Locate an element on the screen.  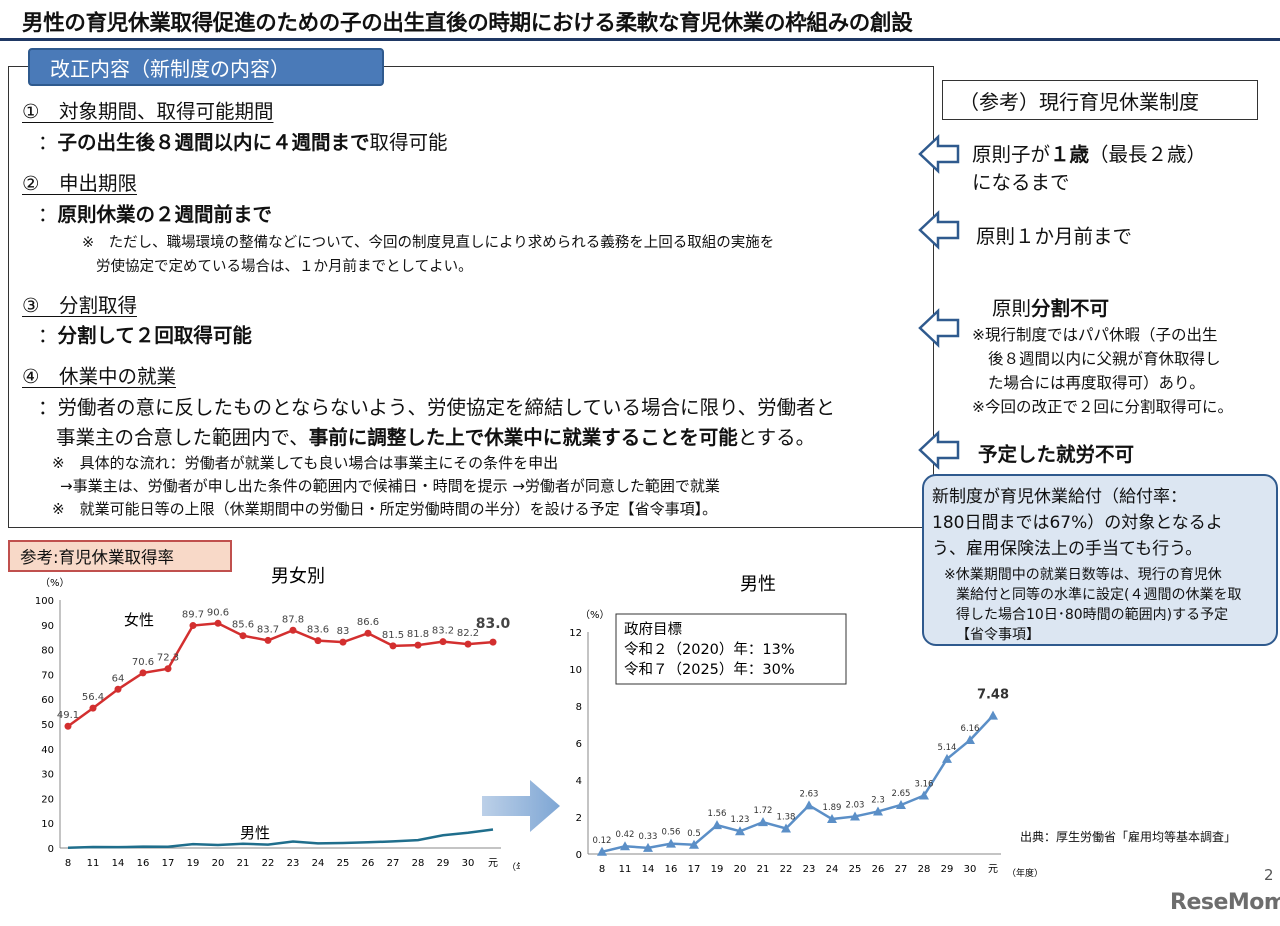
x-unit-label: （年度） is located at coordinates (1023, 873).